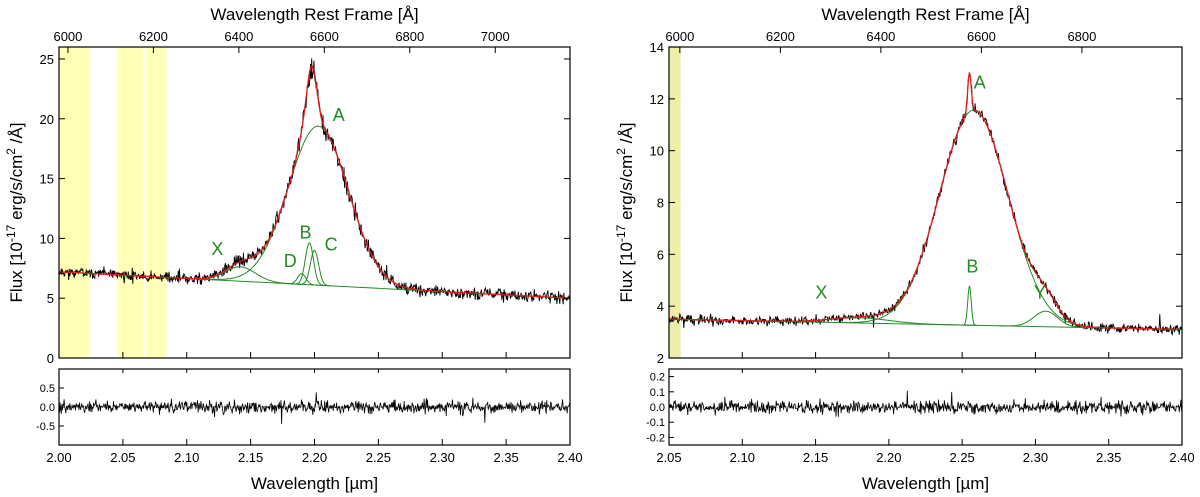 This screenshot has width=1200, height=497. I want to click on y-tick-label: 6, so click(660, 254).